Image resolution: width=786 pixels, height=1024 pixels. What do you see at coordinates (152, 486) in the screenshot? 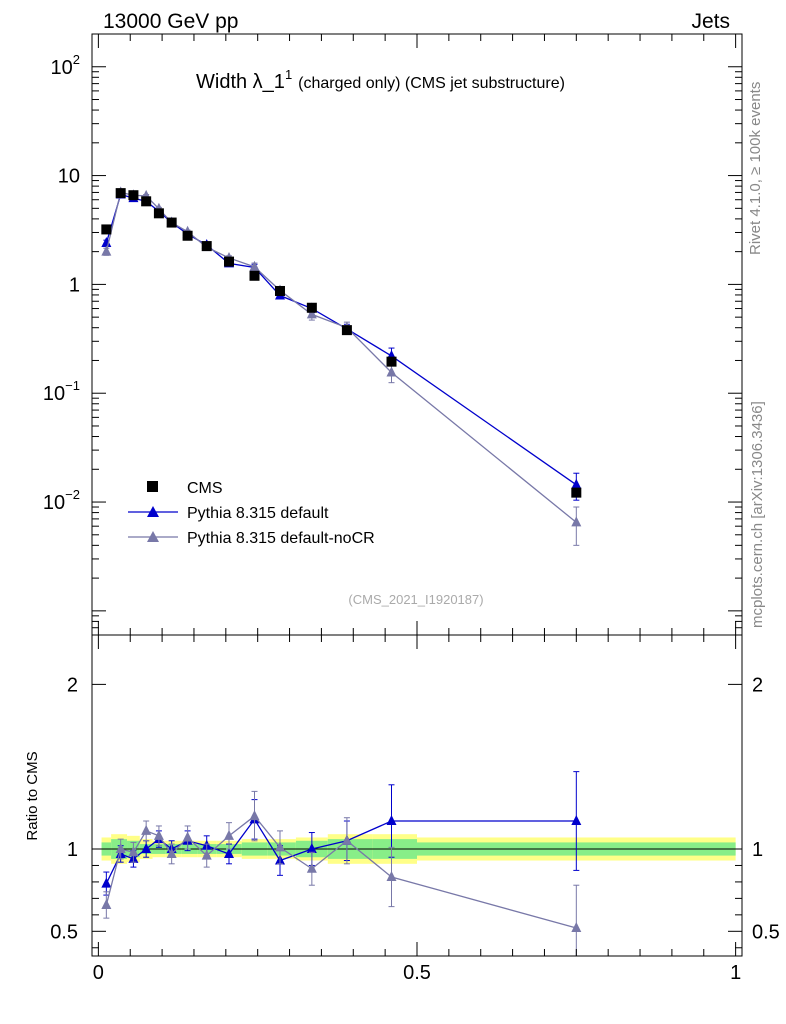
I see `legend-marker-cms` at bounding box center [152, 486].